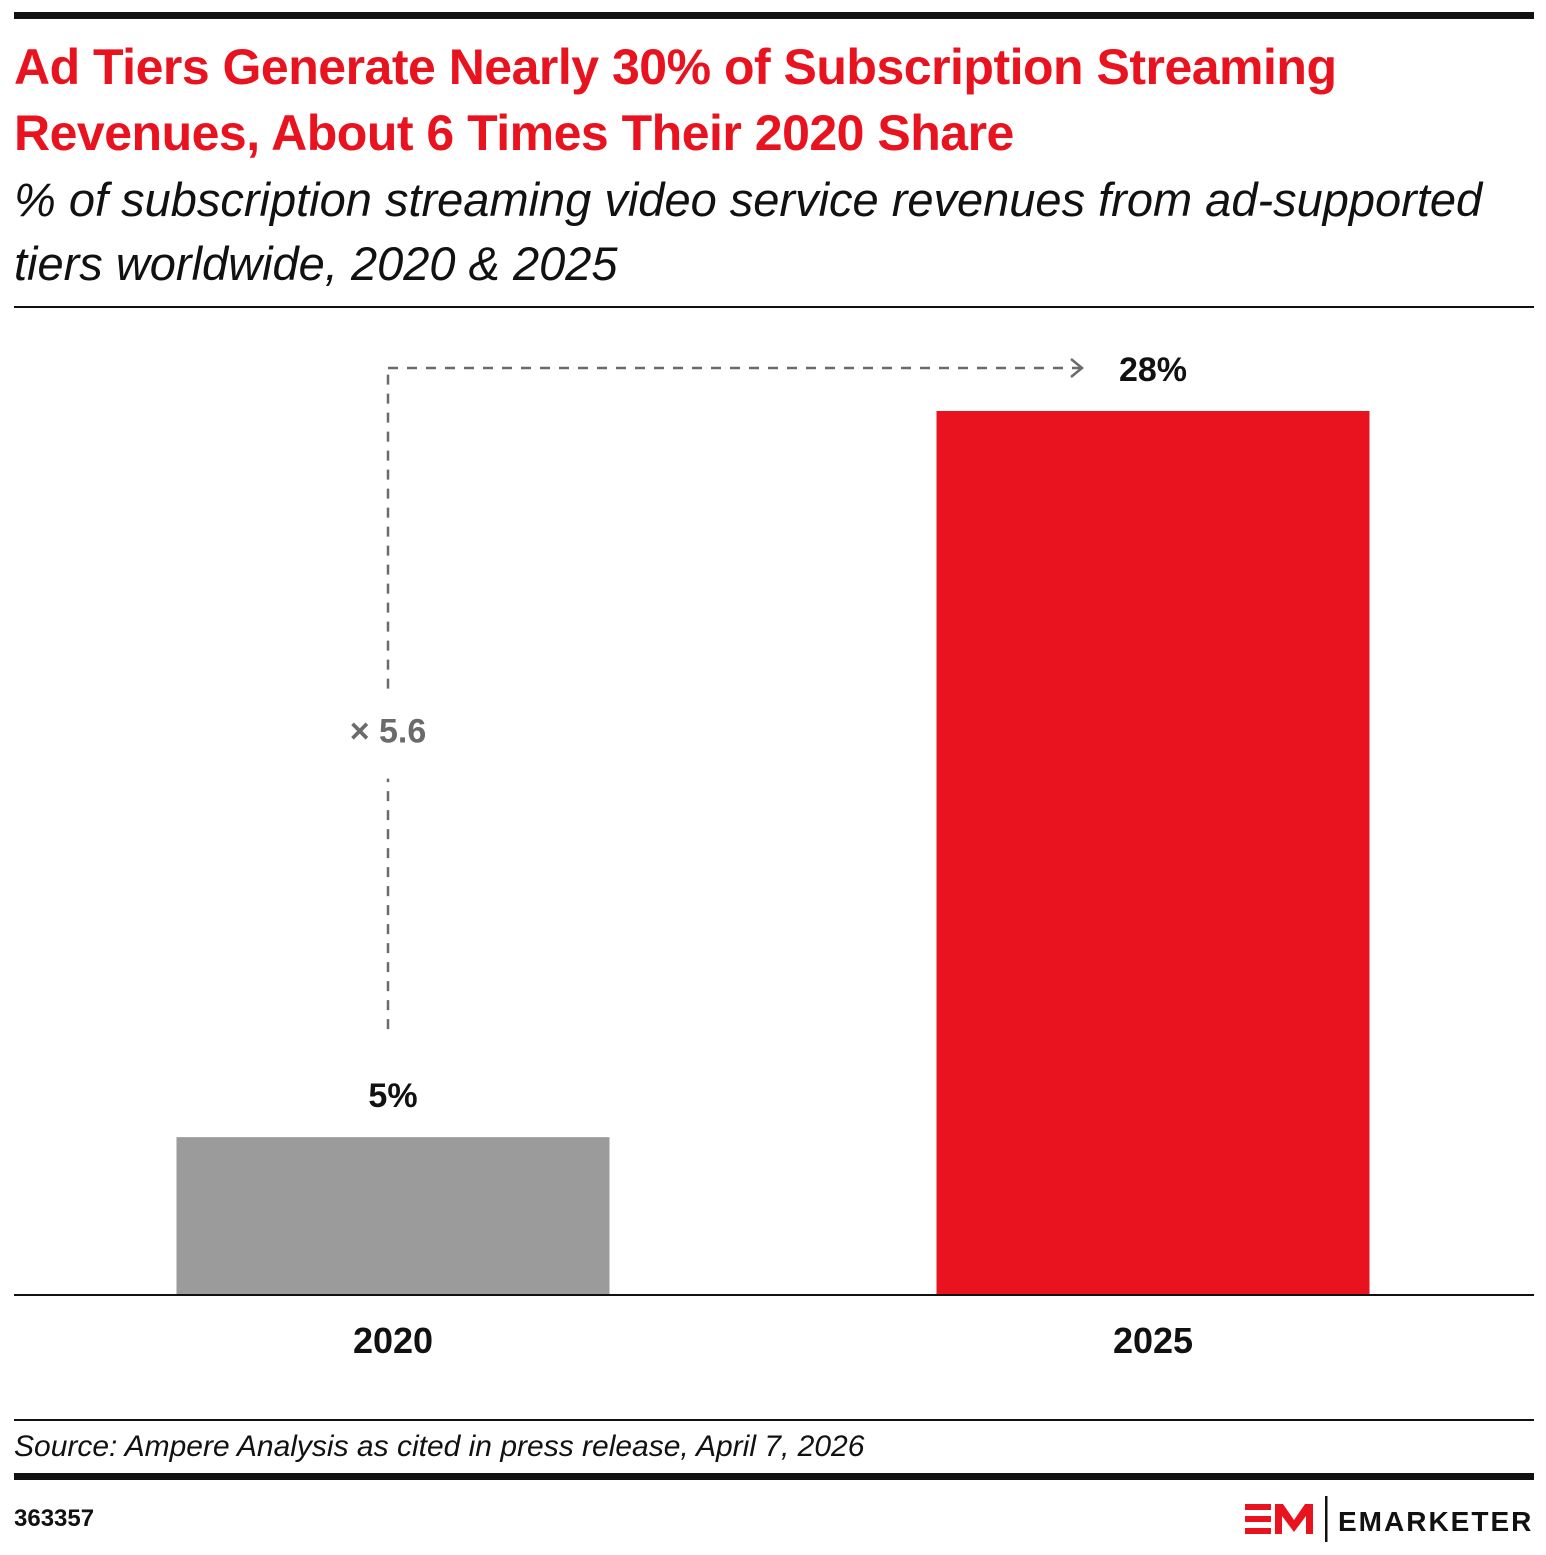 The image size is (1546, 1555). What do you see at coordinates (1153, 1340) in the screenshot?
I see `x-tick-2025: 2025` at bounding box center [1153, 1340].